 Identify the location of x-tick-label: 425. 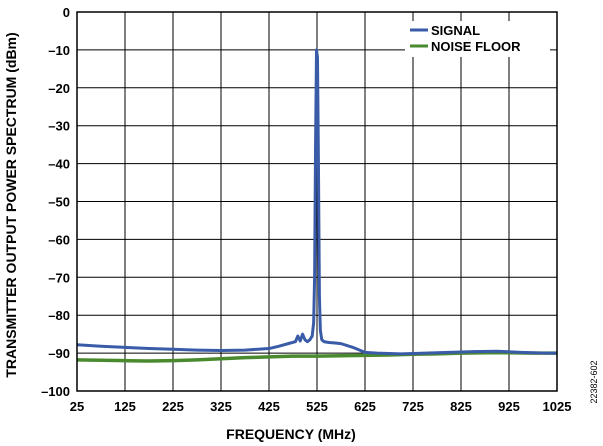
(269, 406).